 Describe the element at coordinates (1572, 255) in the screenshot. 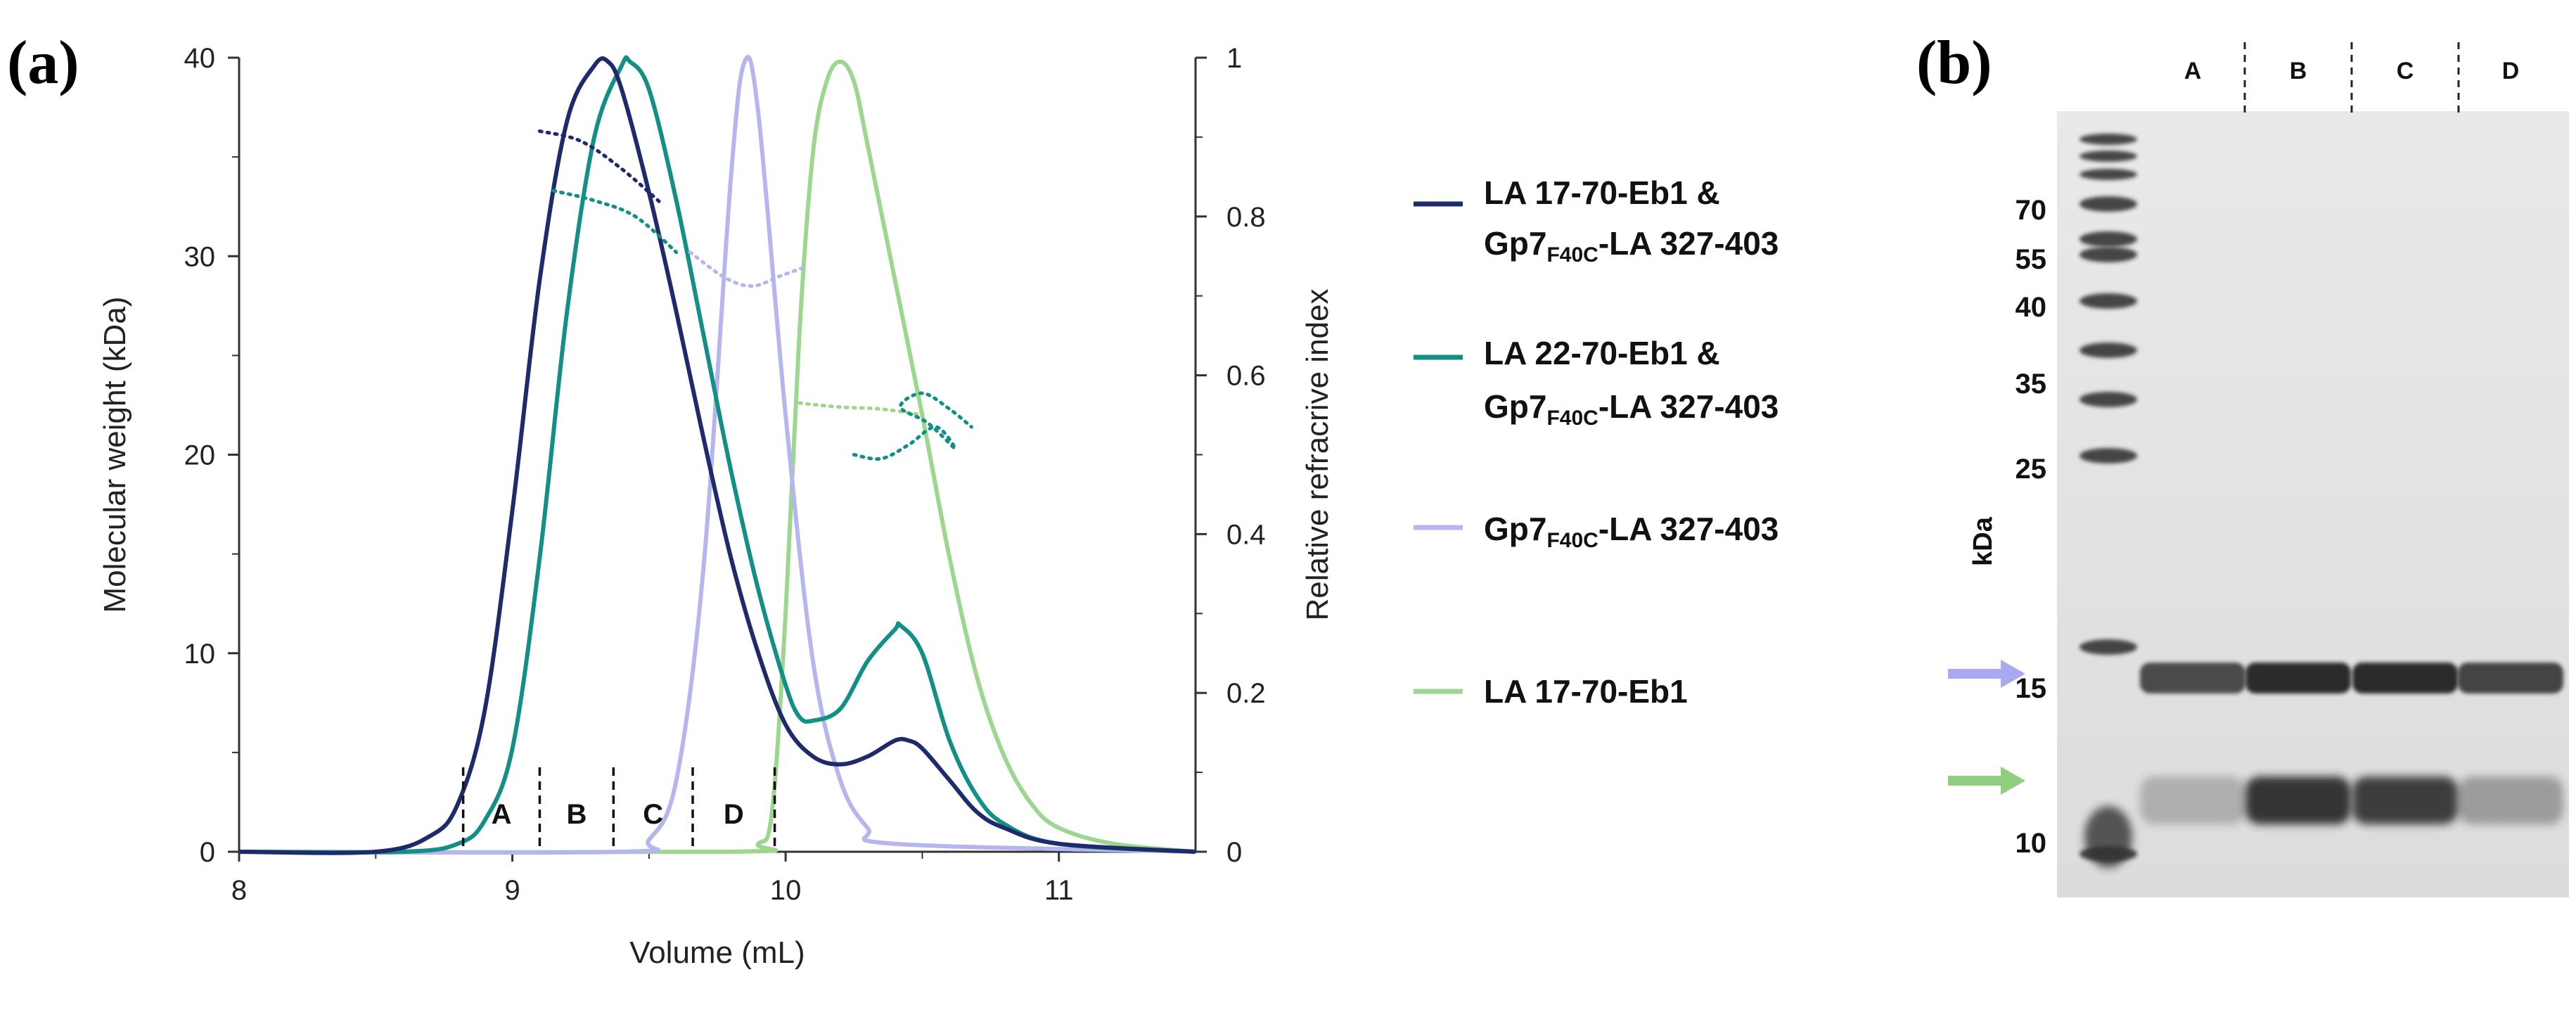

I see `legend-label-0-sub: F40C` at that location.